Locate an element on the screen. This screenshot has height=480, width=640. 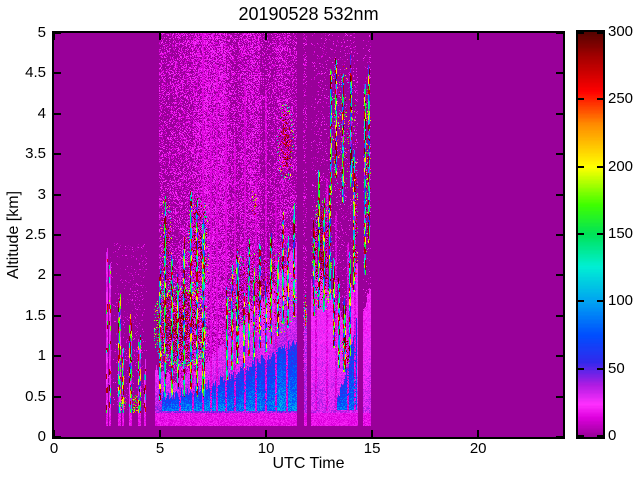
x-tick-label: 10 is located at coordinates (266, 448).